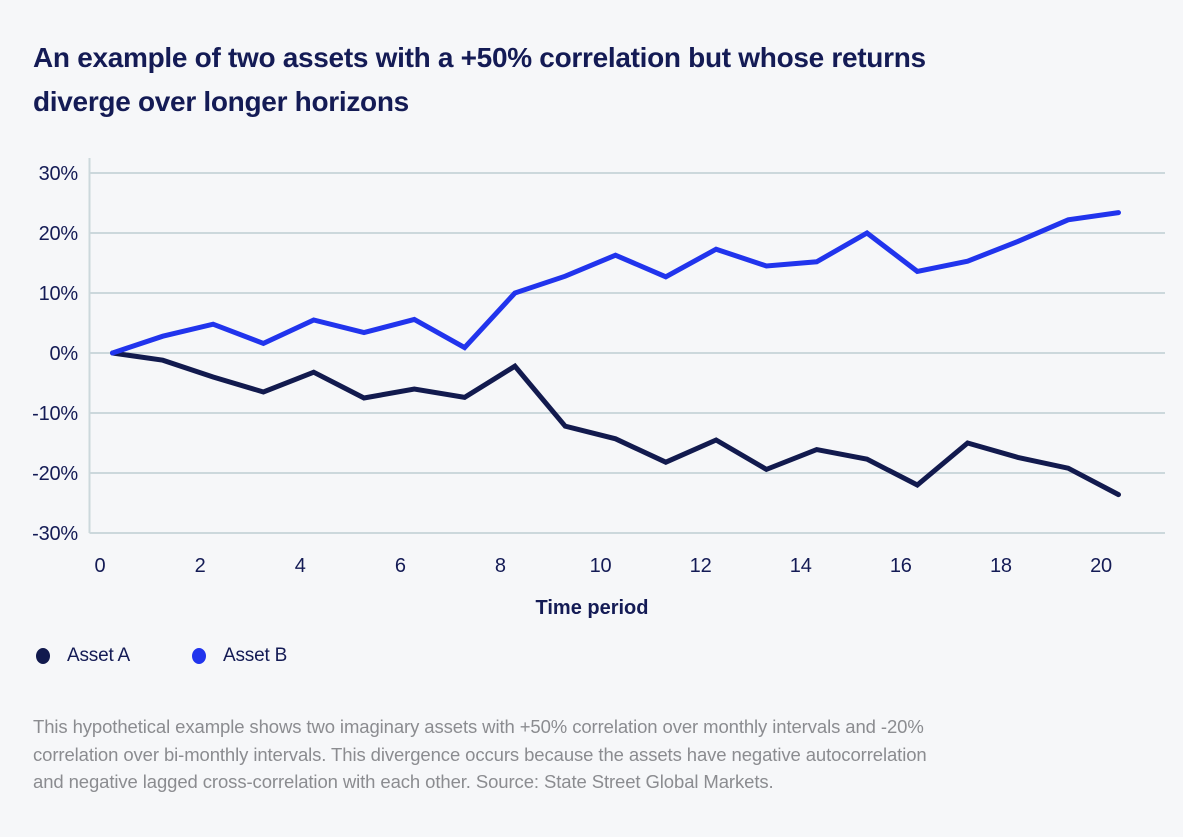  What do you see at coordinates (901, 566) in the screenshot?
I see `x-tick-label: 16` at bounding box center [901, 566].